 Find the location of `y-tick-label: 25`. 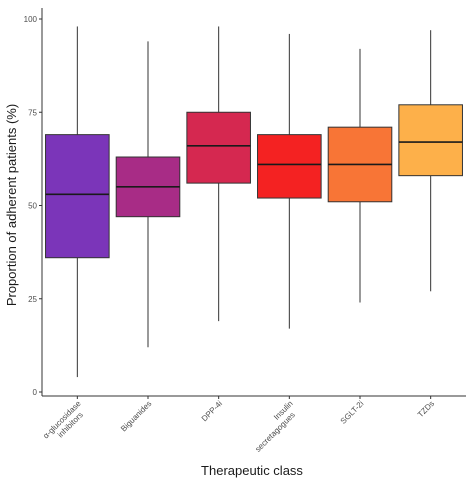

y-tick-label: 25 is located at coordinates (32, 299).